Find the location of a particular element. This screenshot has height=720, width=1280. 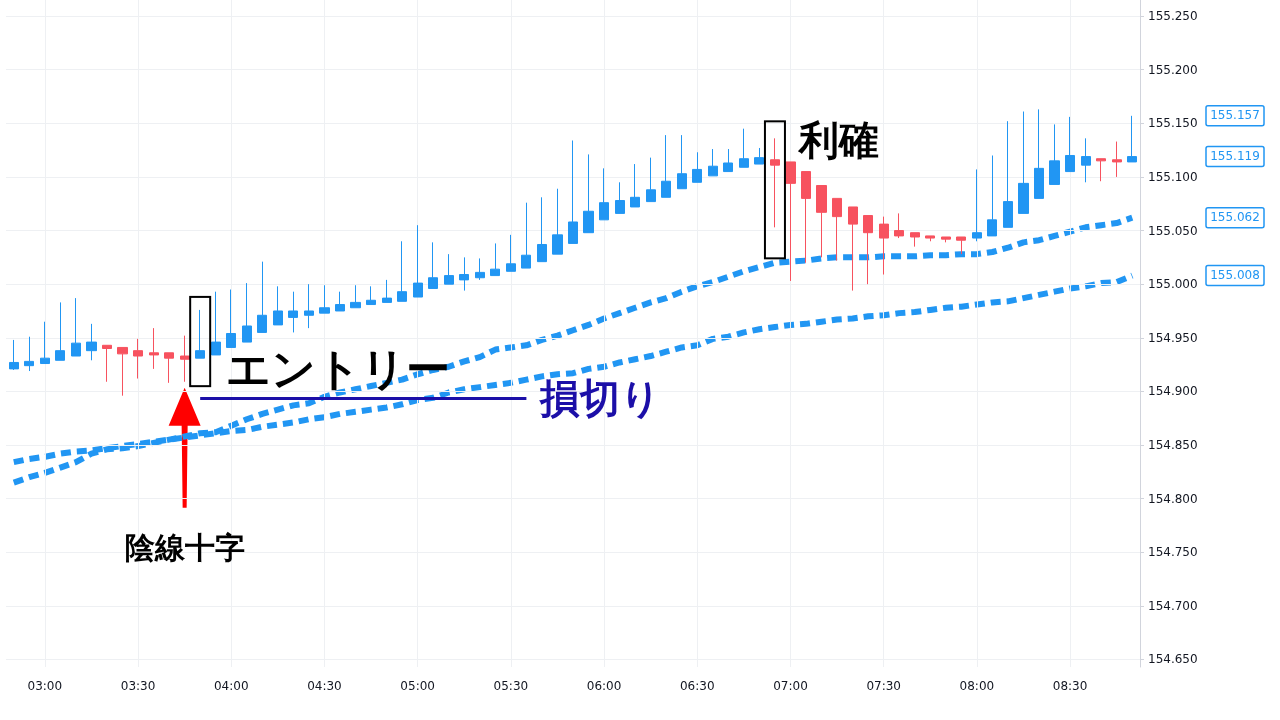

x-tick-label: 04:00 is located at coordinates (231, 686).